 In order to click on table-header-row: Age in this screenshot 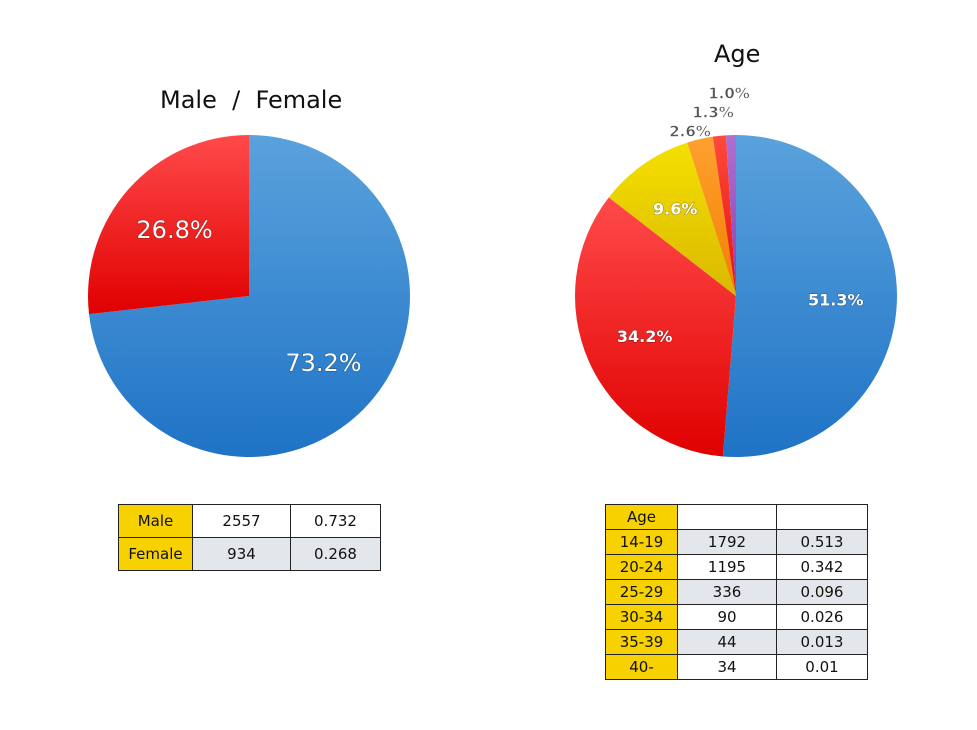, I will do `click(736, 517)`.